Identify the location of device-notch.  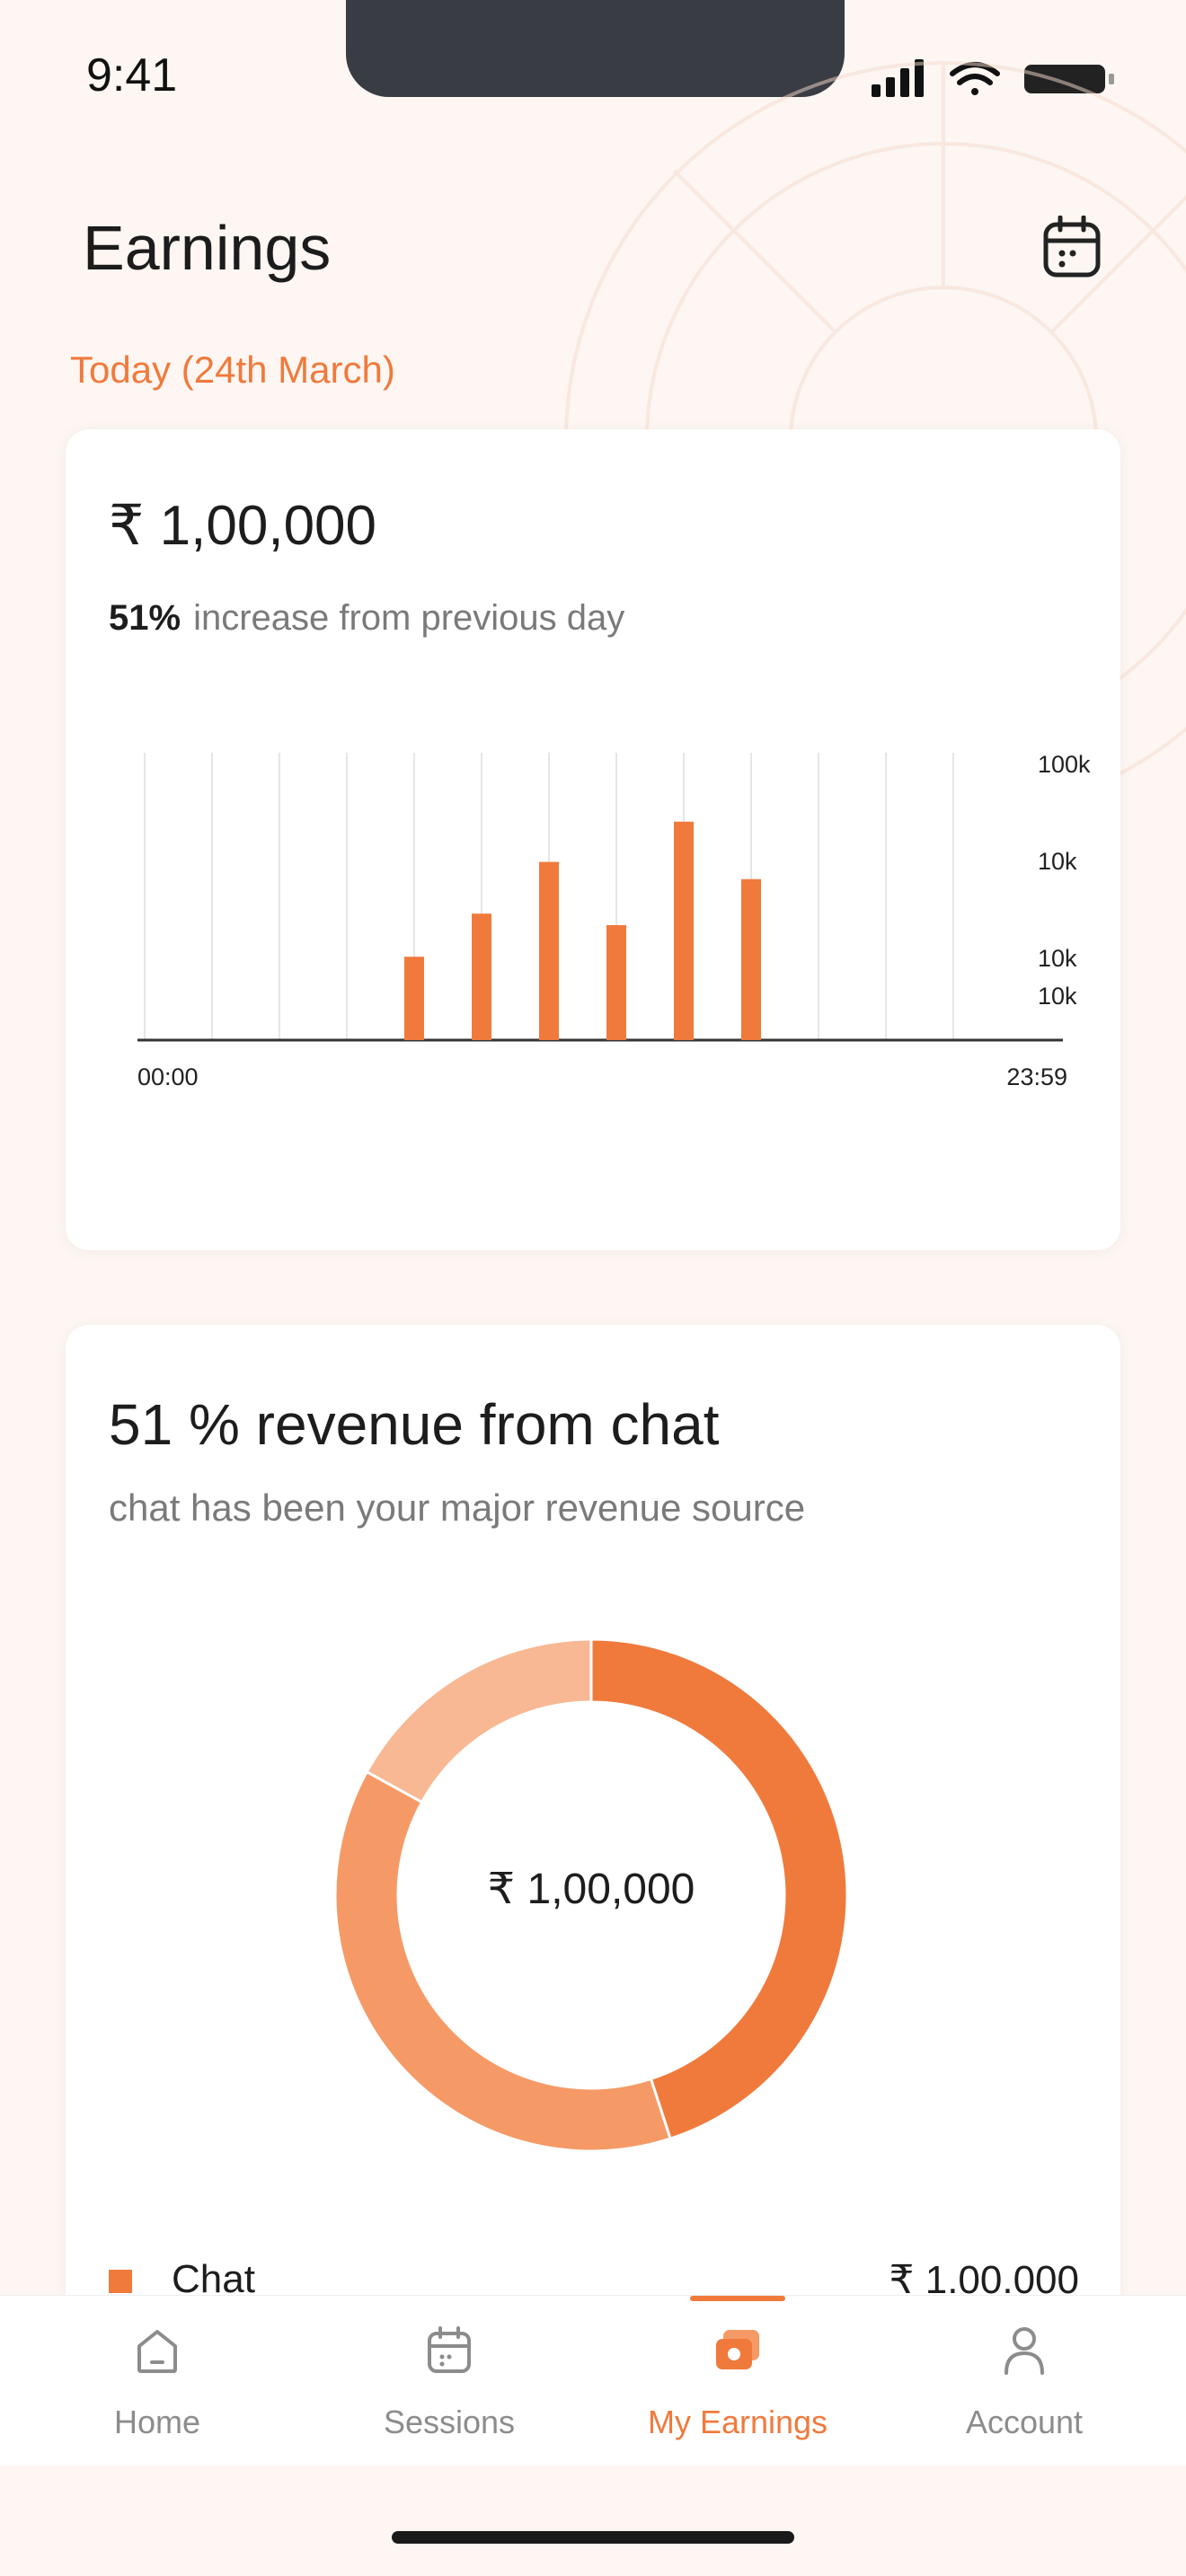
(595, 48).